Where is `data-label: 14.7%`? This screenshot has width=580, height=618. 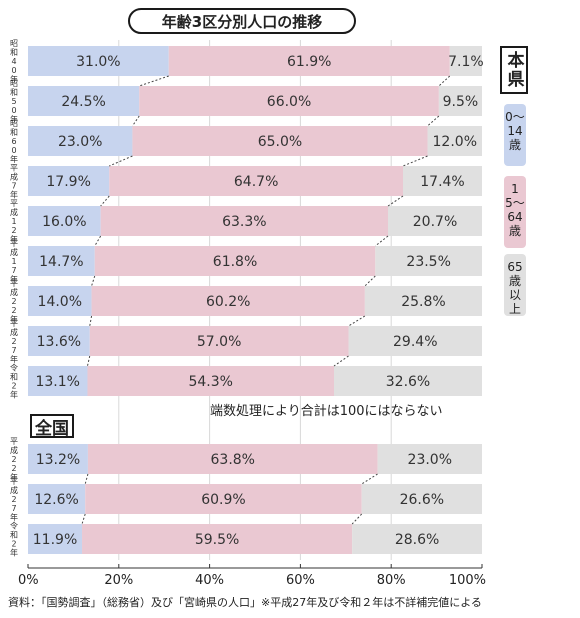
data-label: 14.7% is located at coordinates (61, 262).